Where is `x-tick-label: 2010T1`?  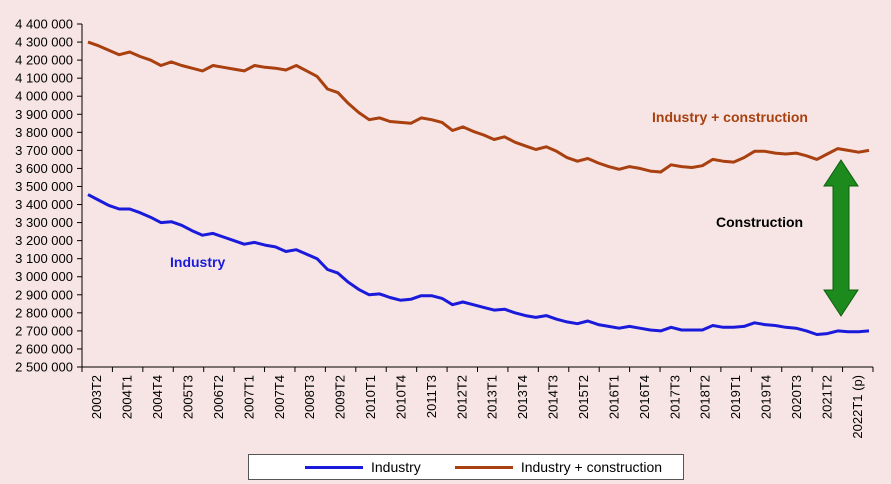
x-tick-label: 2010T1 is located at coordinates (370, 397).